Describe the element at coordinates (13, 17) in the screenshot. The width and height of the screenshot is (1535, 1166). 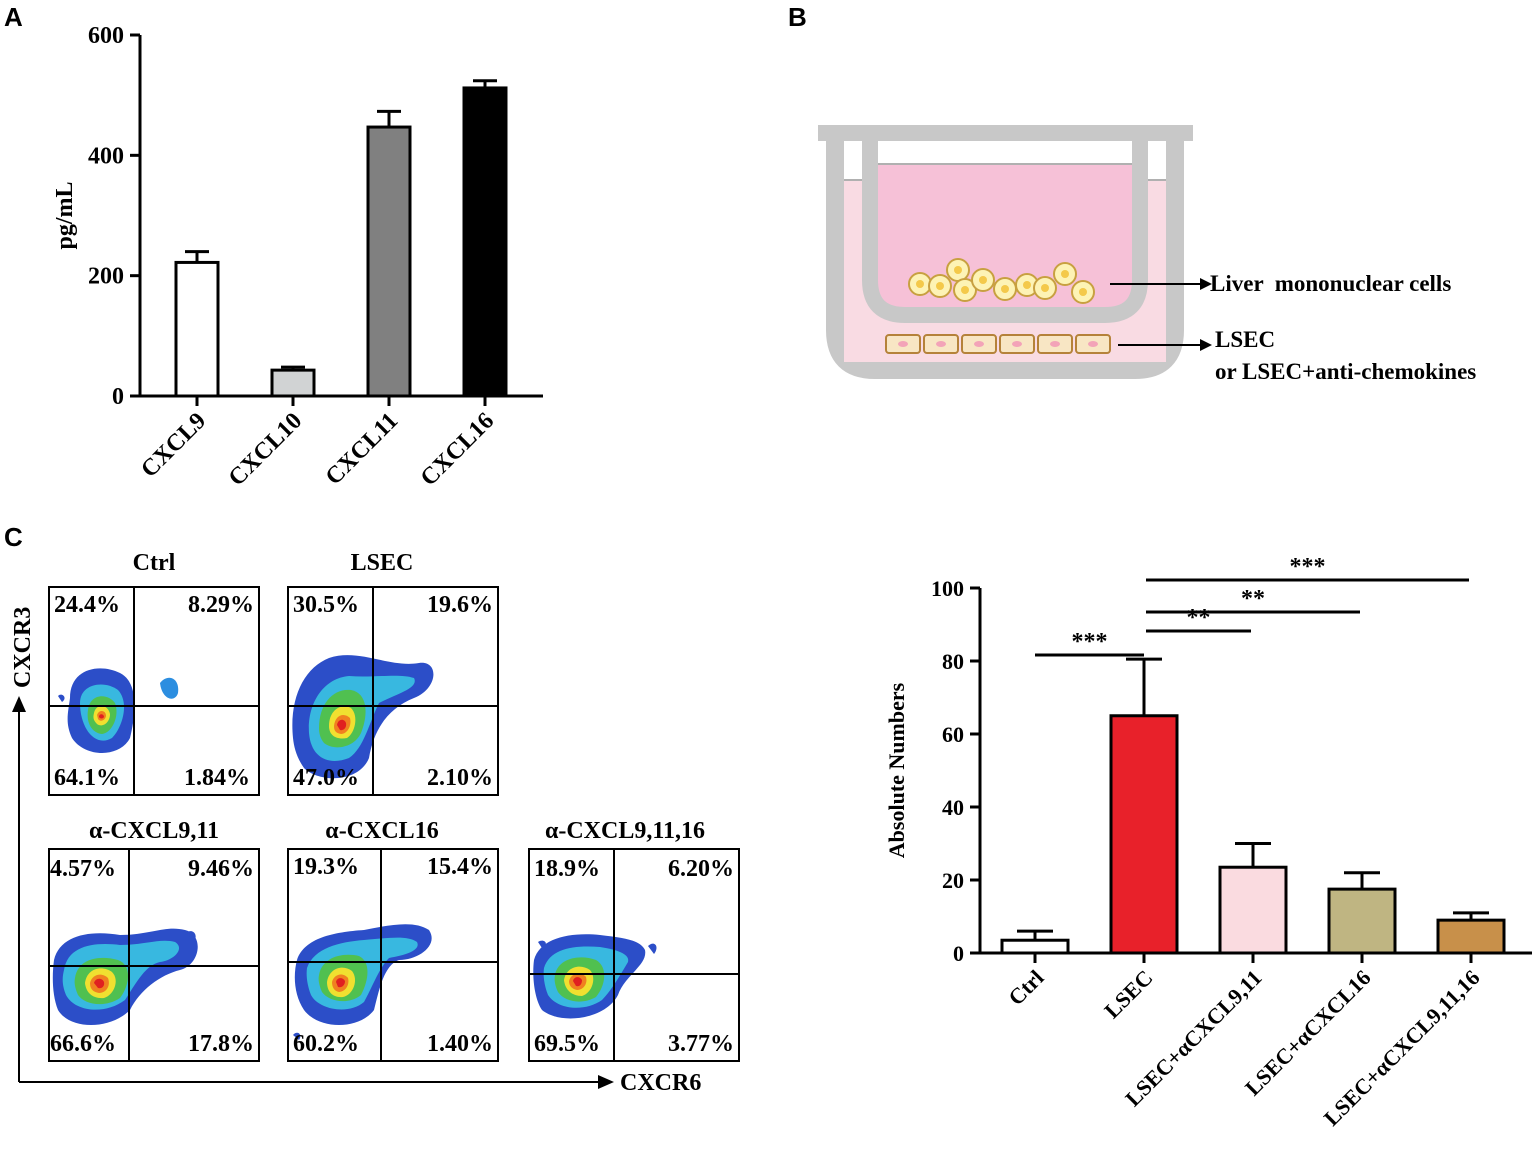
I see `panel-label-a: A` at that location.